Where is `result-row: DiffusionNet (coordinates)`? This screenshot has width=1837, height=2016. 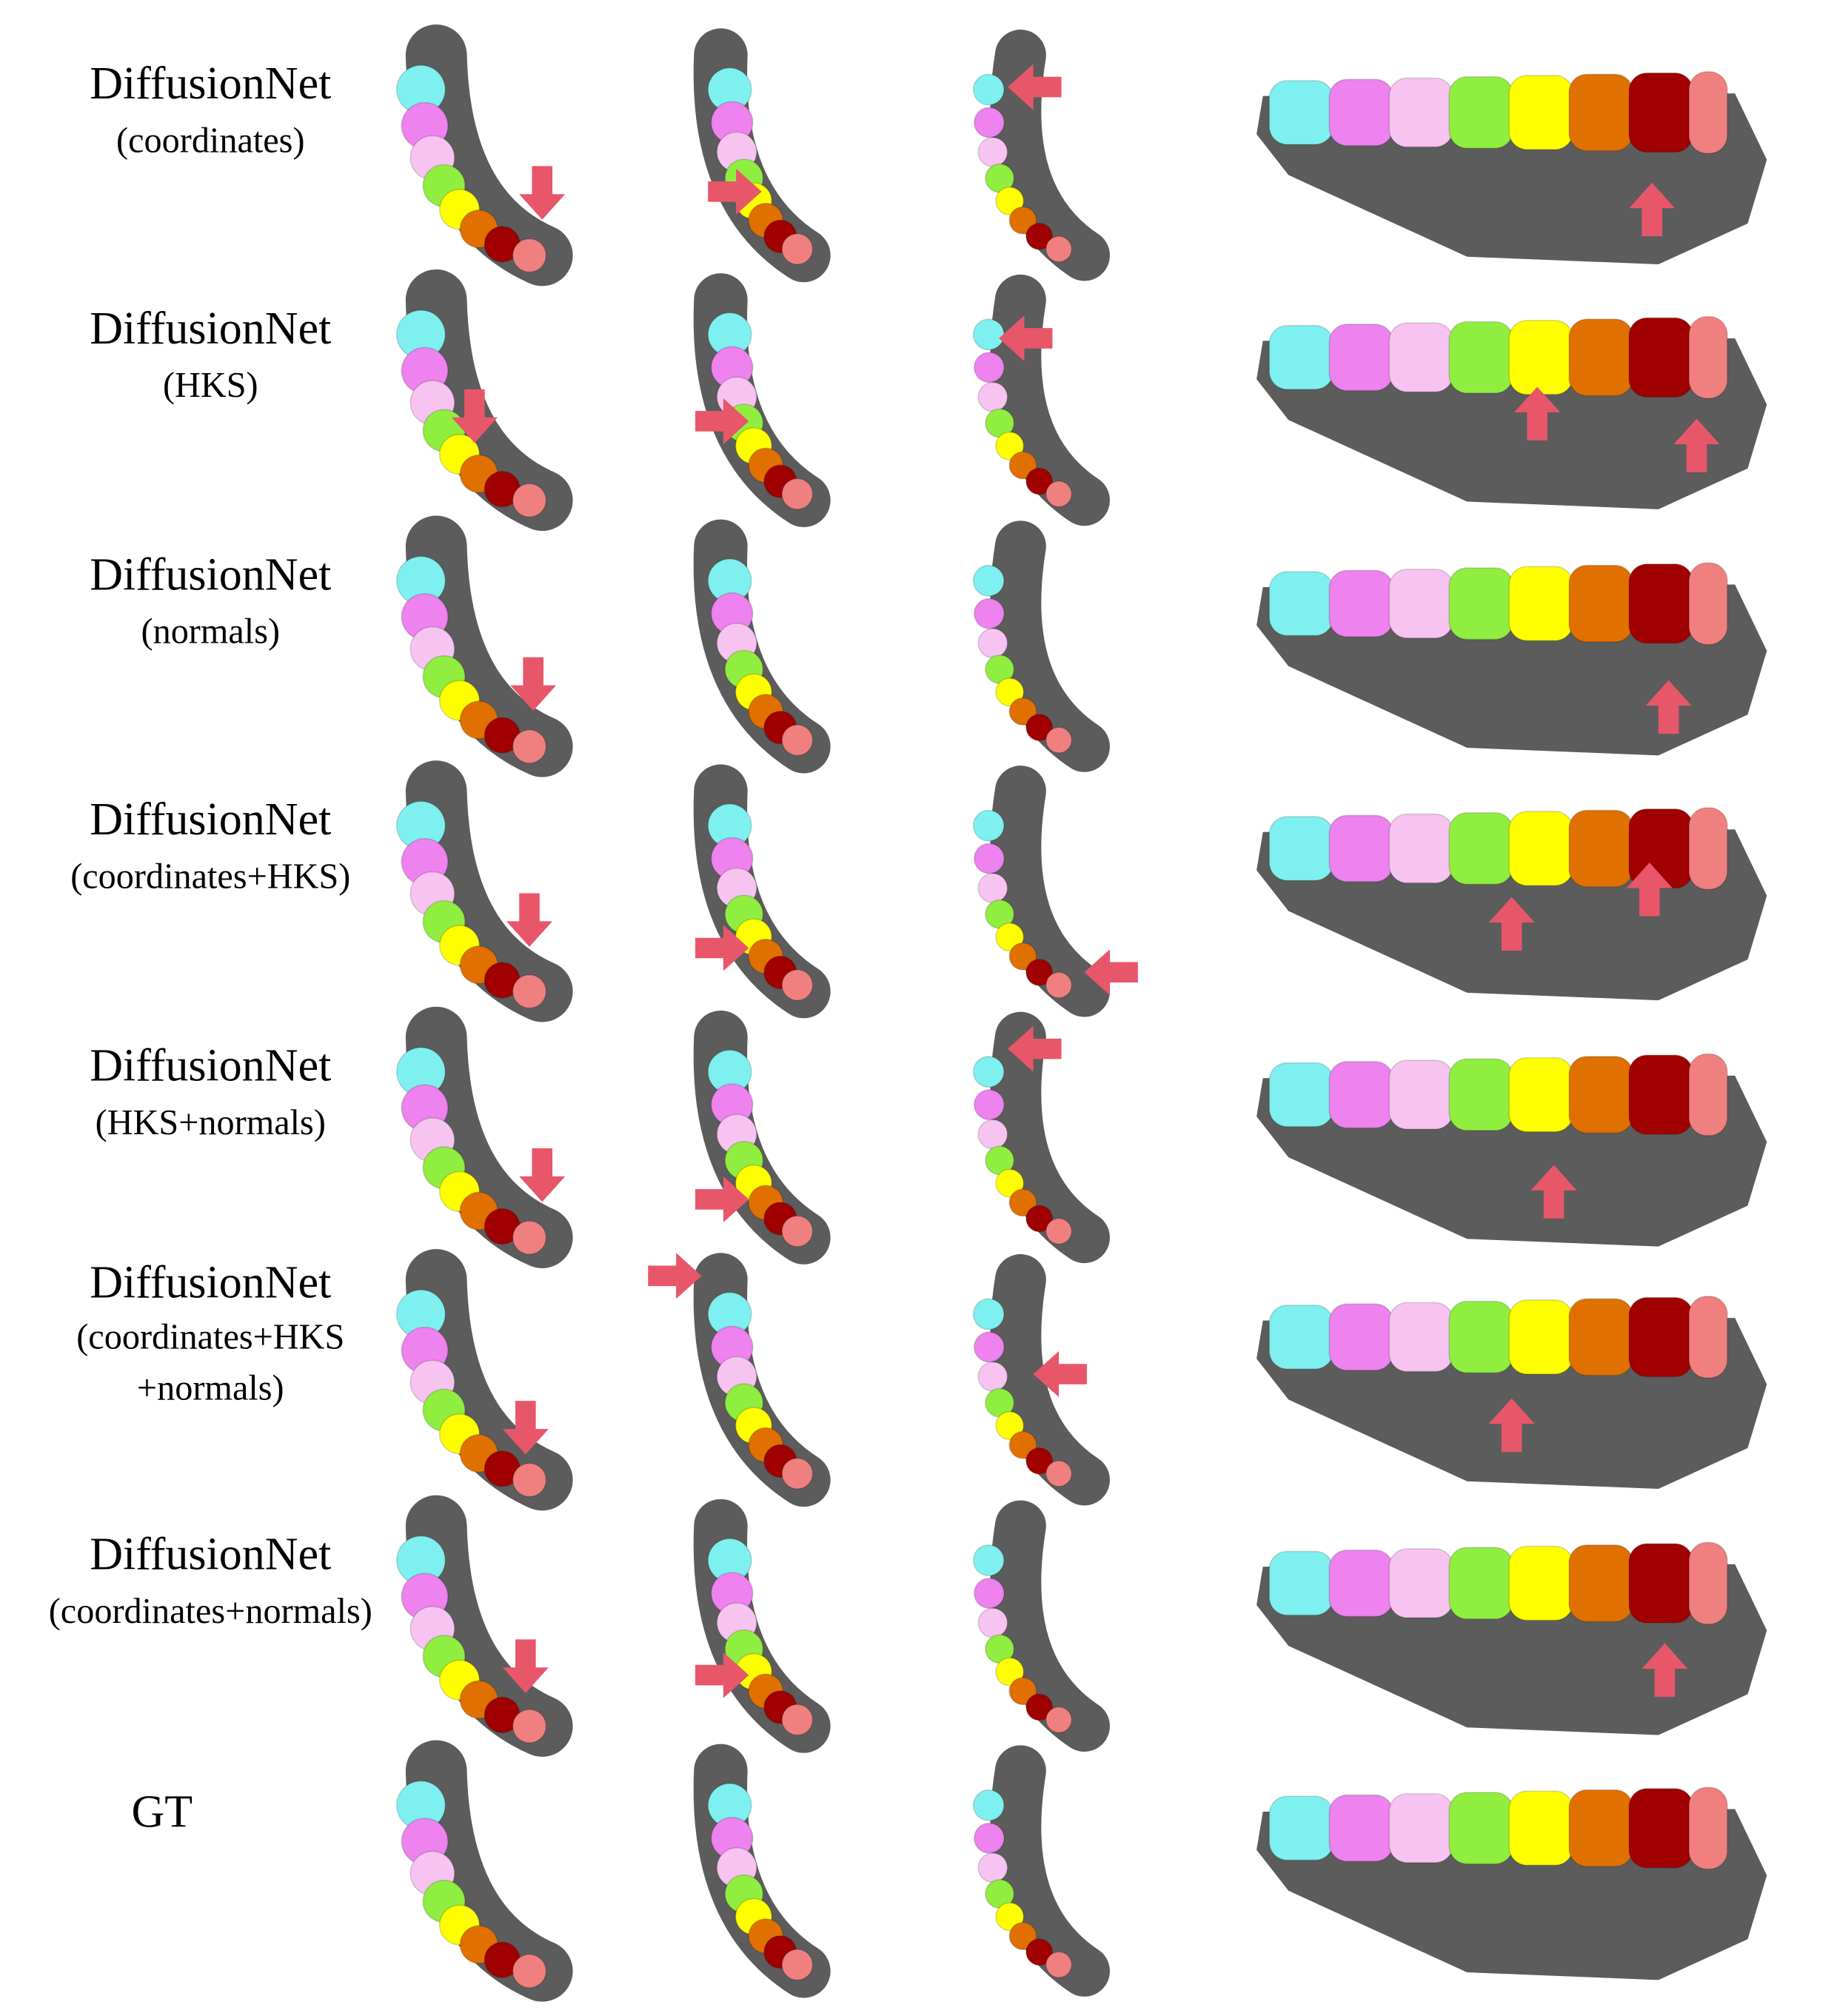
result-row: DiffusionNet (coordinates) is located at coordinates (928, 155).